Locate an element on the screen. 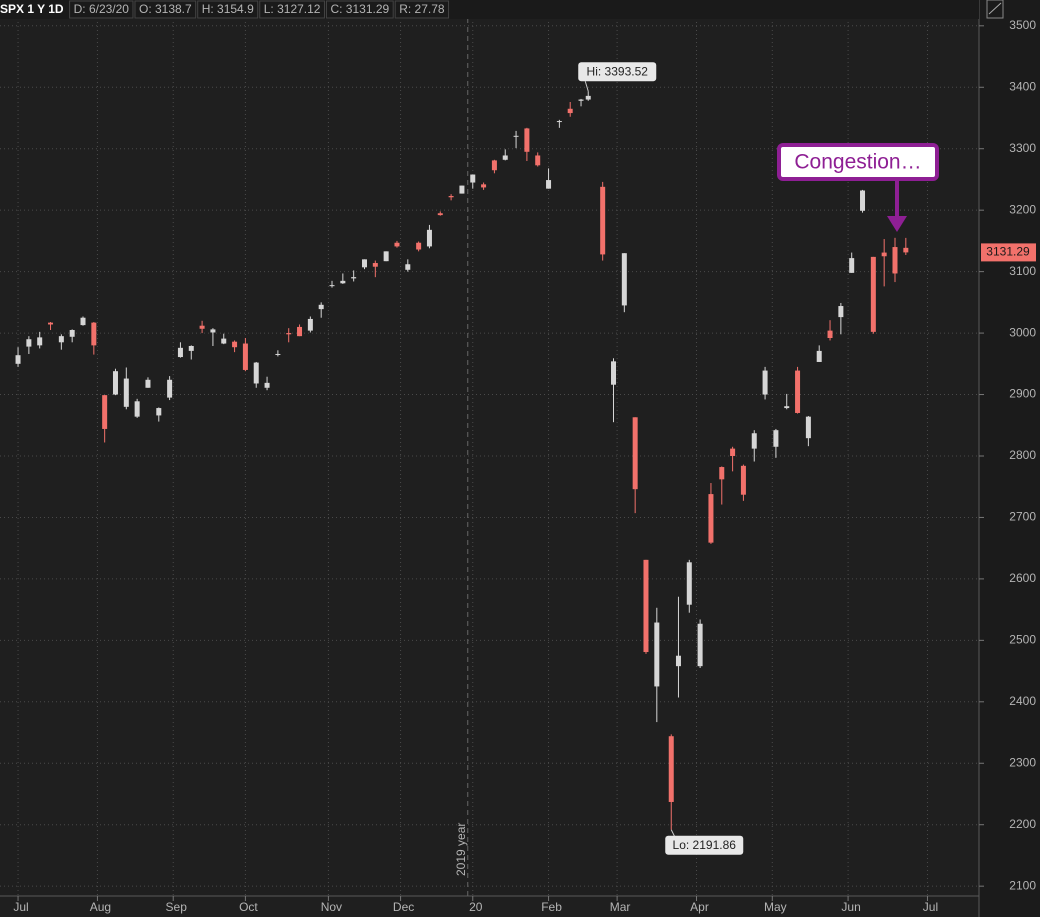 The height and width of the screenshot is (917, 1040). y-tick-label: 2200 is located at coordinates (1022, 824).